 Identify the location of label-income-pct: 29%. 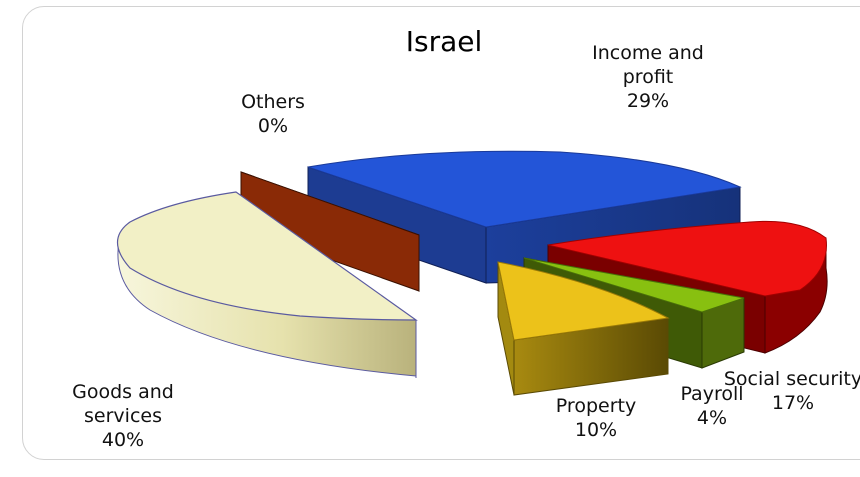
(648, 101).